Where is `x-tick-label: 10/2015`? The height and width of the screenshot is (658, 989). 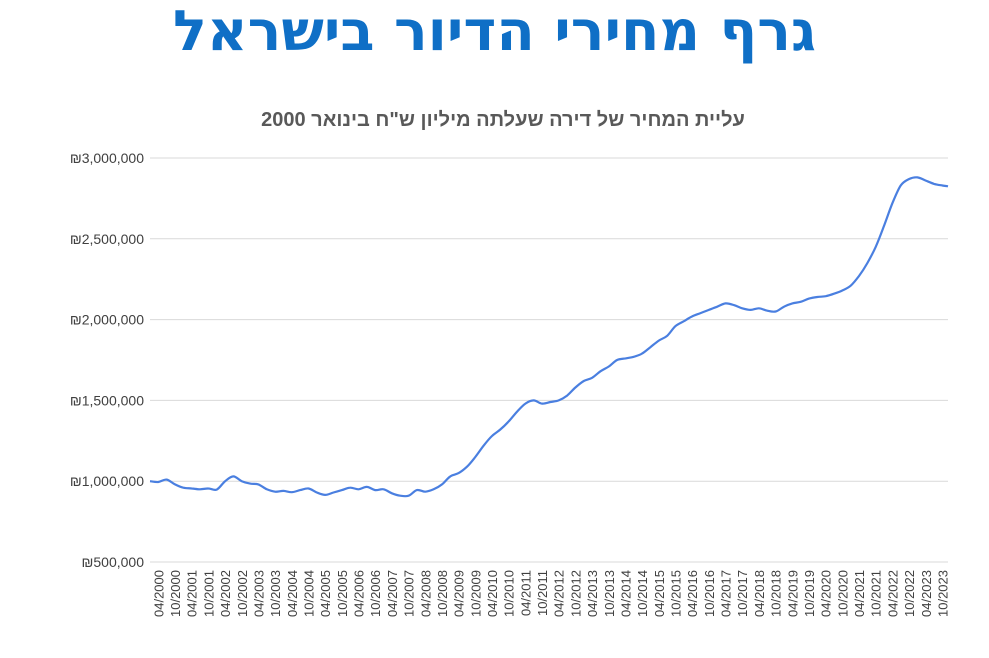 x-tick-label: 10/2015 is located at coordinates (676, 593).